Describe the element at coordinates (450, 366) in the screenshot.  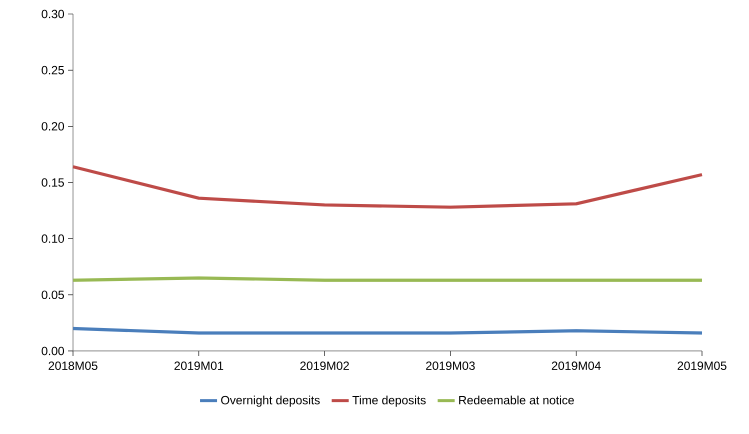
I see `x-tick-label: 2019M03` at that location.